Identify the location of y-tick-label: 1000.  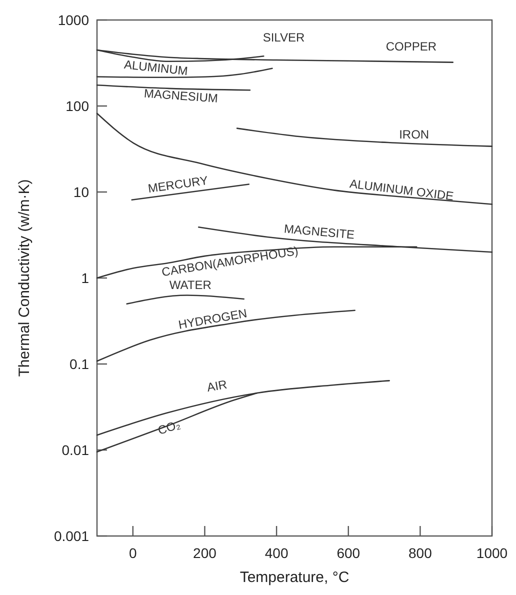
(74, 20).